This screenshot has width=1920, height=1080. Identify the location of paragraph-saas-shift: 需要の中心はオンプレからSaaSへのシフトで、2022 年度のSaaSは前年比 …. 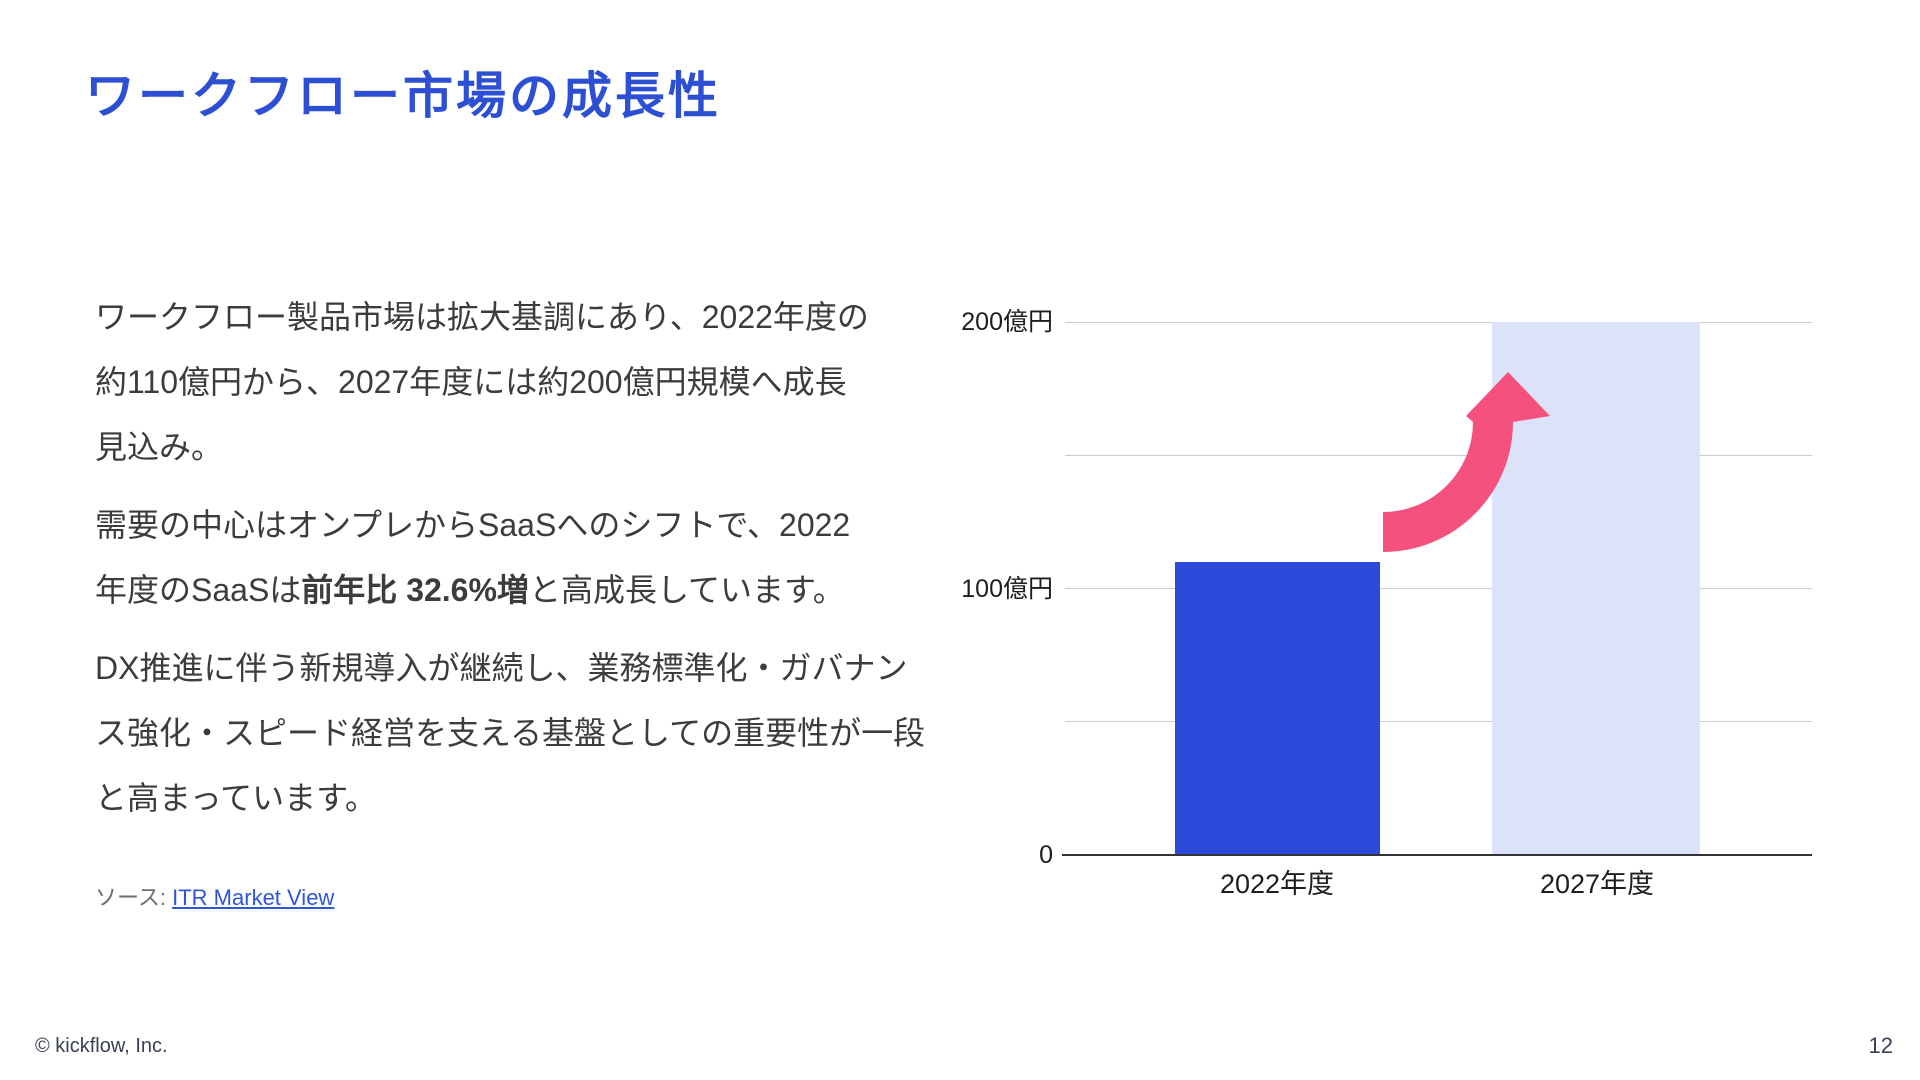
(535, 558).